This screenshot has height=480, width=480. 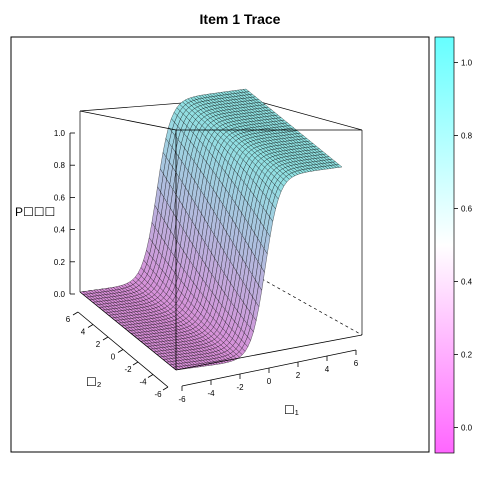 I want to click on chart-title: Item 1 Trace, so click(x=240, y=19).